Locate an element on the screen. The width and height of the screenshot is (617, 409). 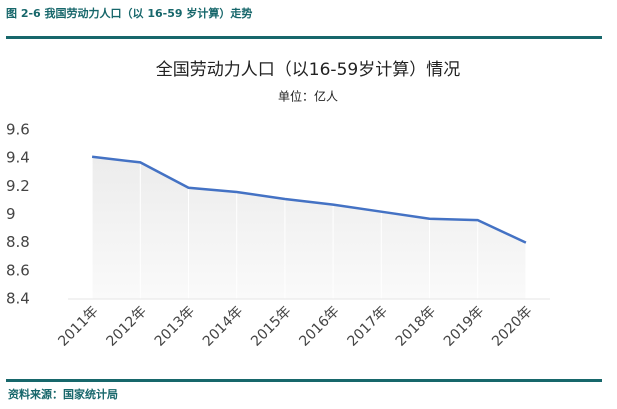
x-tick-label: 2011年 is located at coordinates (78, 326).